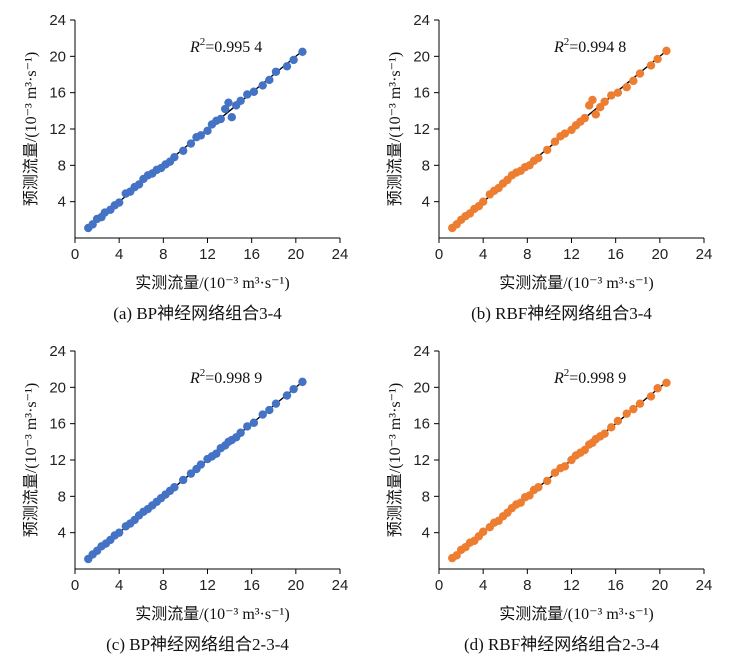 This screenshot has height=661, width=729. I want to click on chart-caption: (d) RBF神经网络组合2-3-4, so click(562, 644).